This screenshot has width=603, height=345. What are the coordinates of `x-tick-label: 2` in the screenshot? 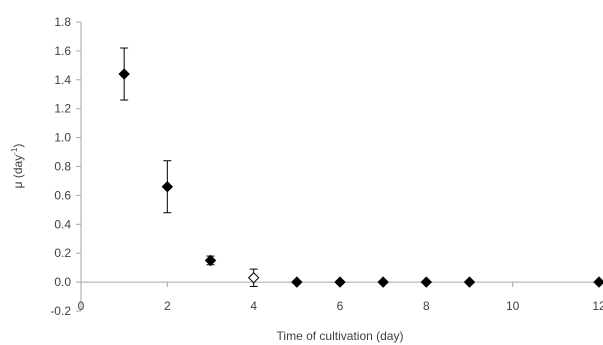 It's located at (167, 306).